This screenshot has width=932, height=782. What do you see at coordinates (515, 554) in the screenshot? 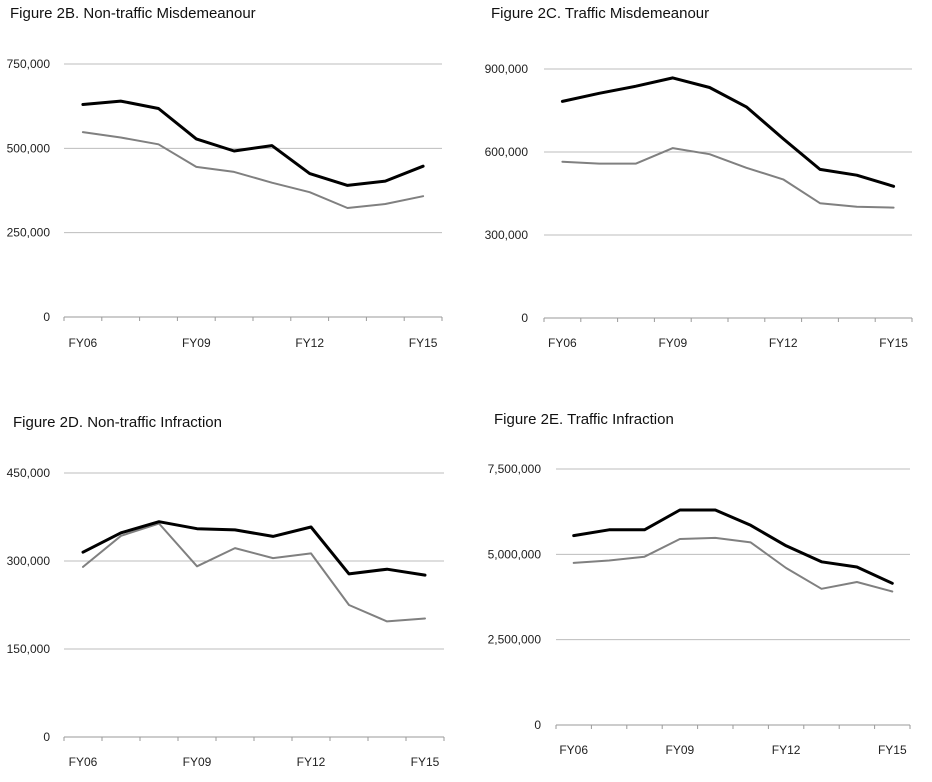
I see `y-tick-label: 5,000,000` at bounding box center [515, 554].